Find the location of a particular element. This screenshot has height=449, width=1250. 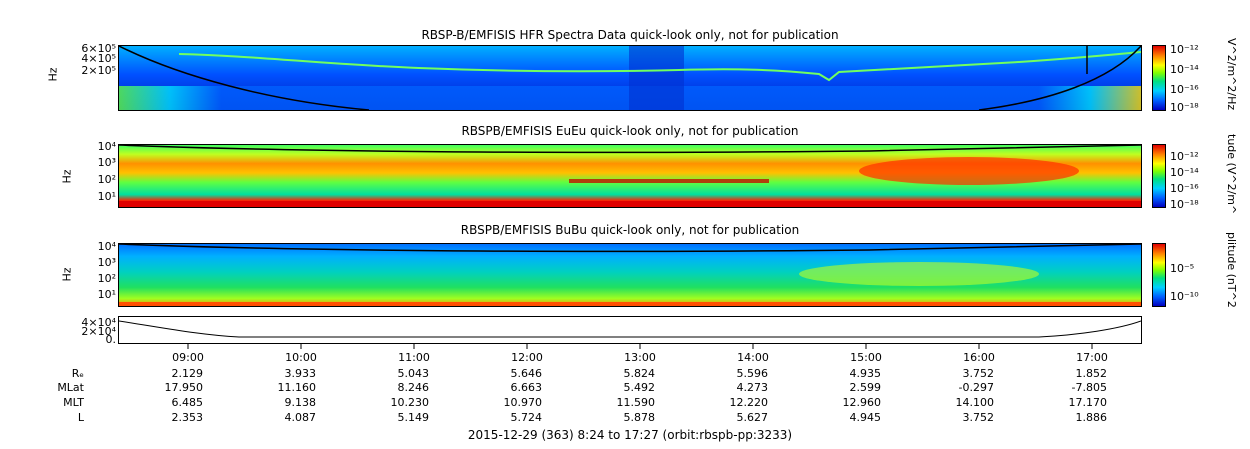

panel3-cblabel: plitude (nT^2 is located at coordinates (1231, 270).